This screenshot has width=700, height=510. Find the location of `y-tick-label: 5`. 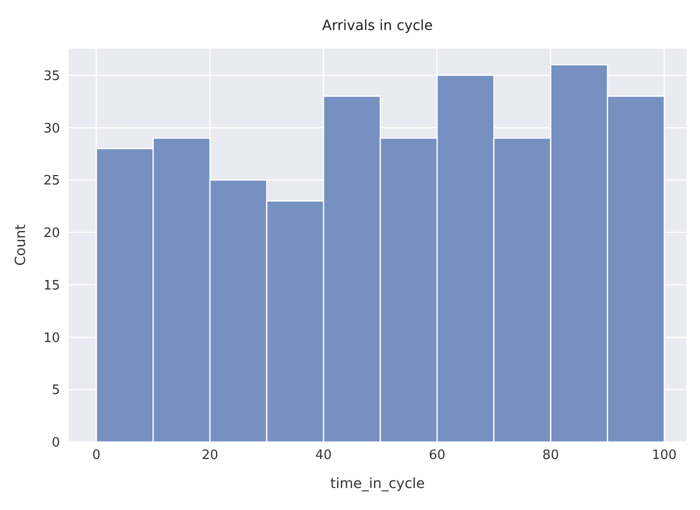

y-tick-label: 5 is located at coordinates (56, 390).